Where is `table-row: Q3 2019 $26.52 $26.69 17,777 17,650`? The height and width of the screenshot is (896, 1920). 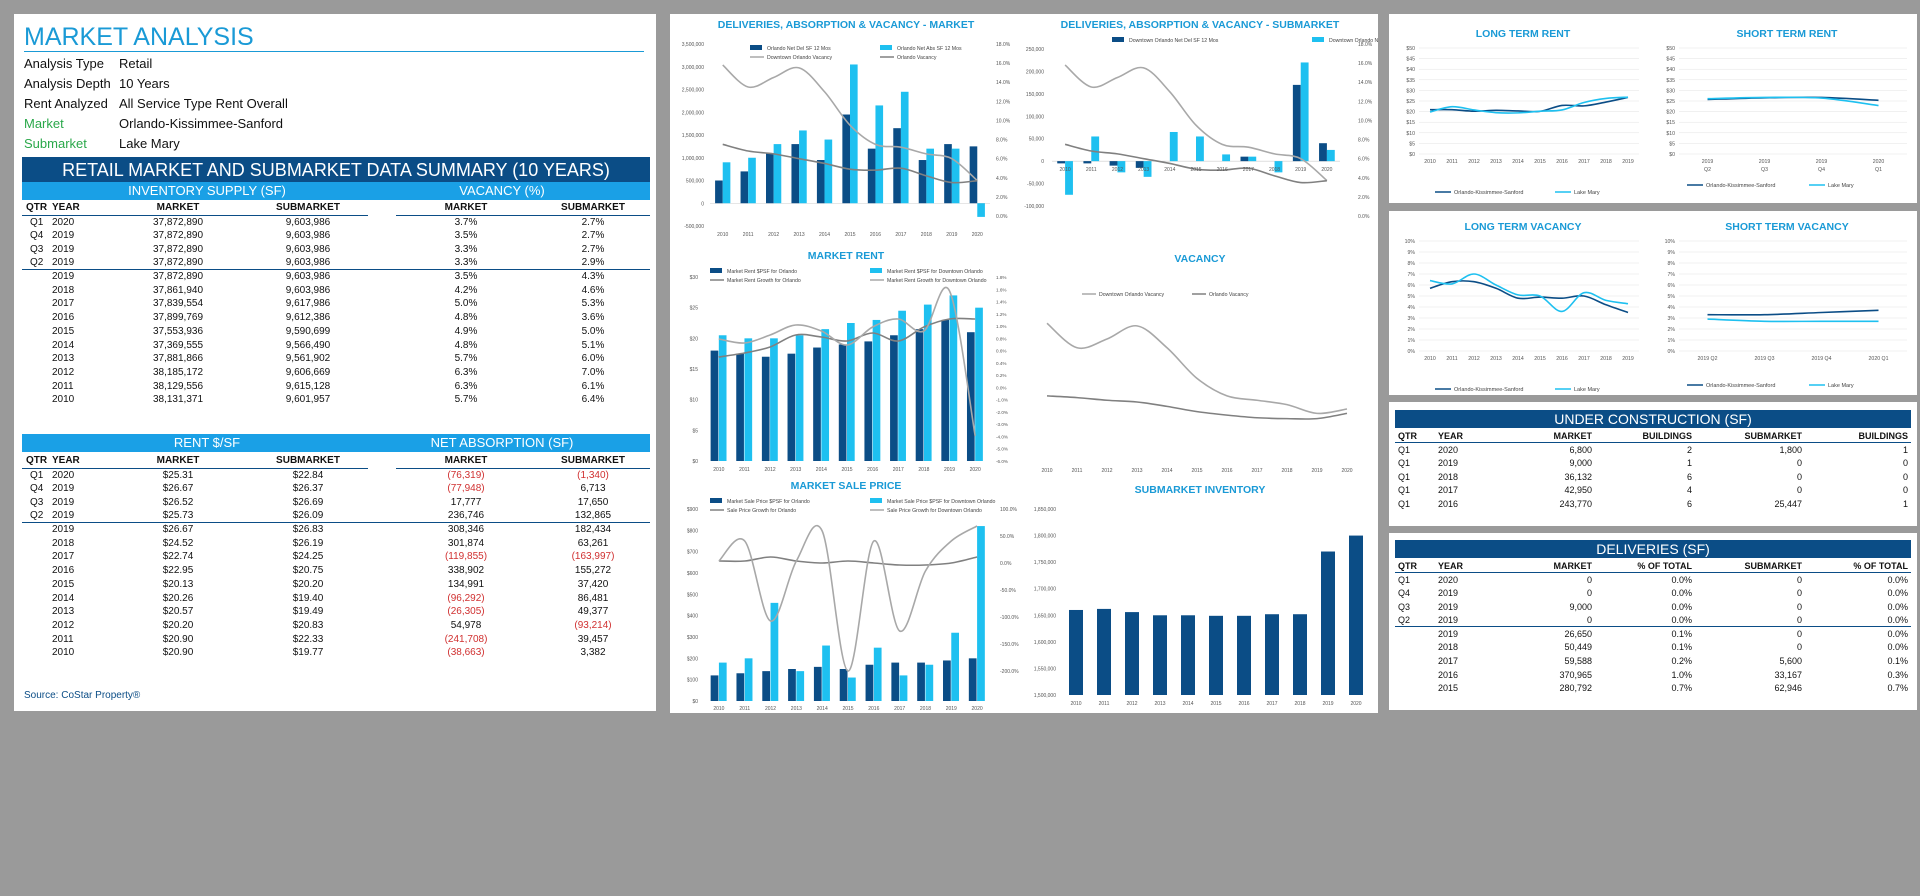
table-row: Q3 2019 $26.52 $26.69 17,777 17,650 is located at coordinates (336, 502).